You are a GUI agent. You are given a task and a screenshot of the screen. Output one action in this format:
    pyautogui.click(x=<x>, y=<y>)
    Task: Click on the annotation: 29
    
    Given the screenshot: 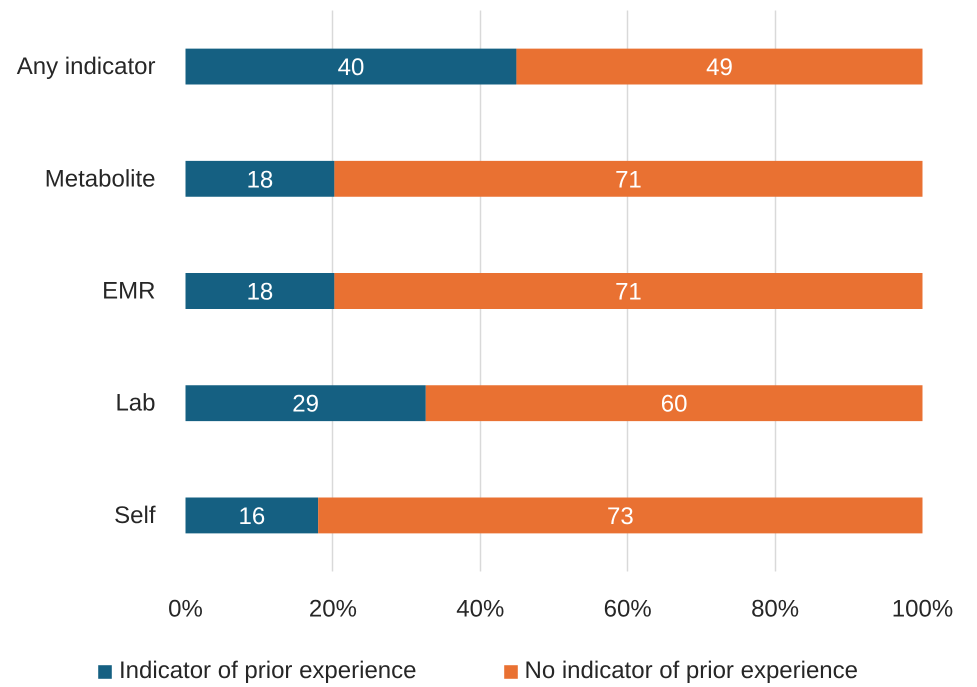 What is the action you would take?
    pyautogui.click(x=305, y=404)
    